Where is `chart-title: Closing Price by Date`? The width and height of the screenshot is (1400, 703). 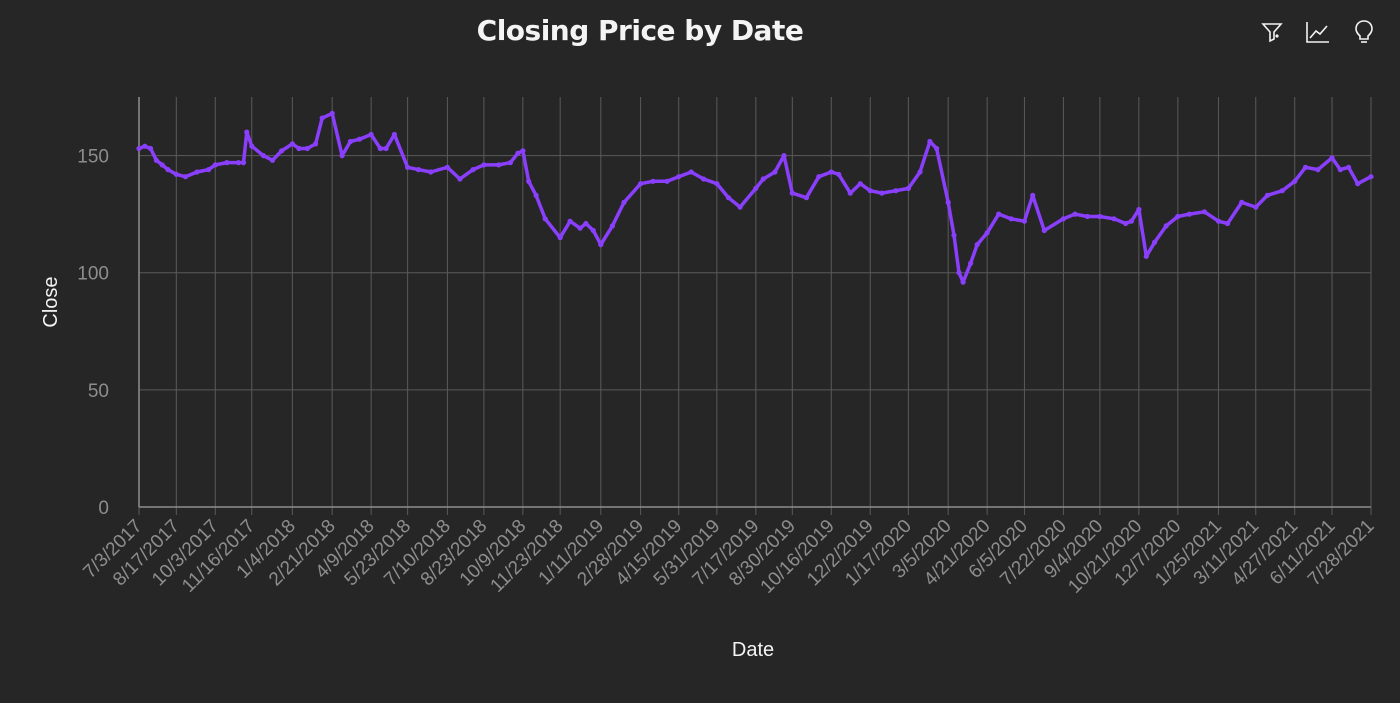
chart-title: Closing Price by Date is located at coordinates (640, 30).